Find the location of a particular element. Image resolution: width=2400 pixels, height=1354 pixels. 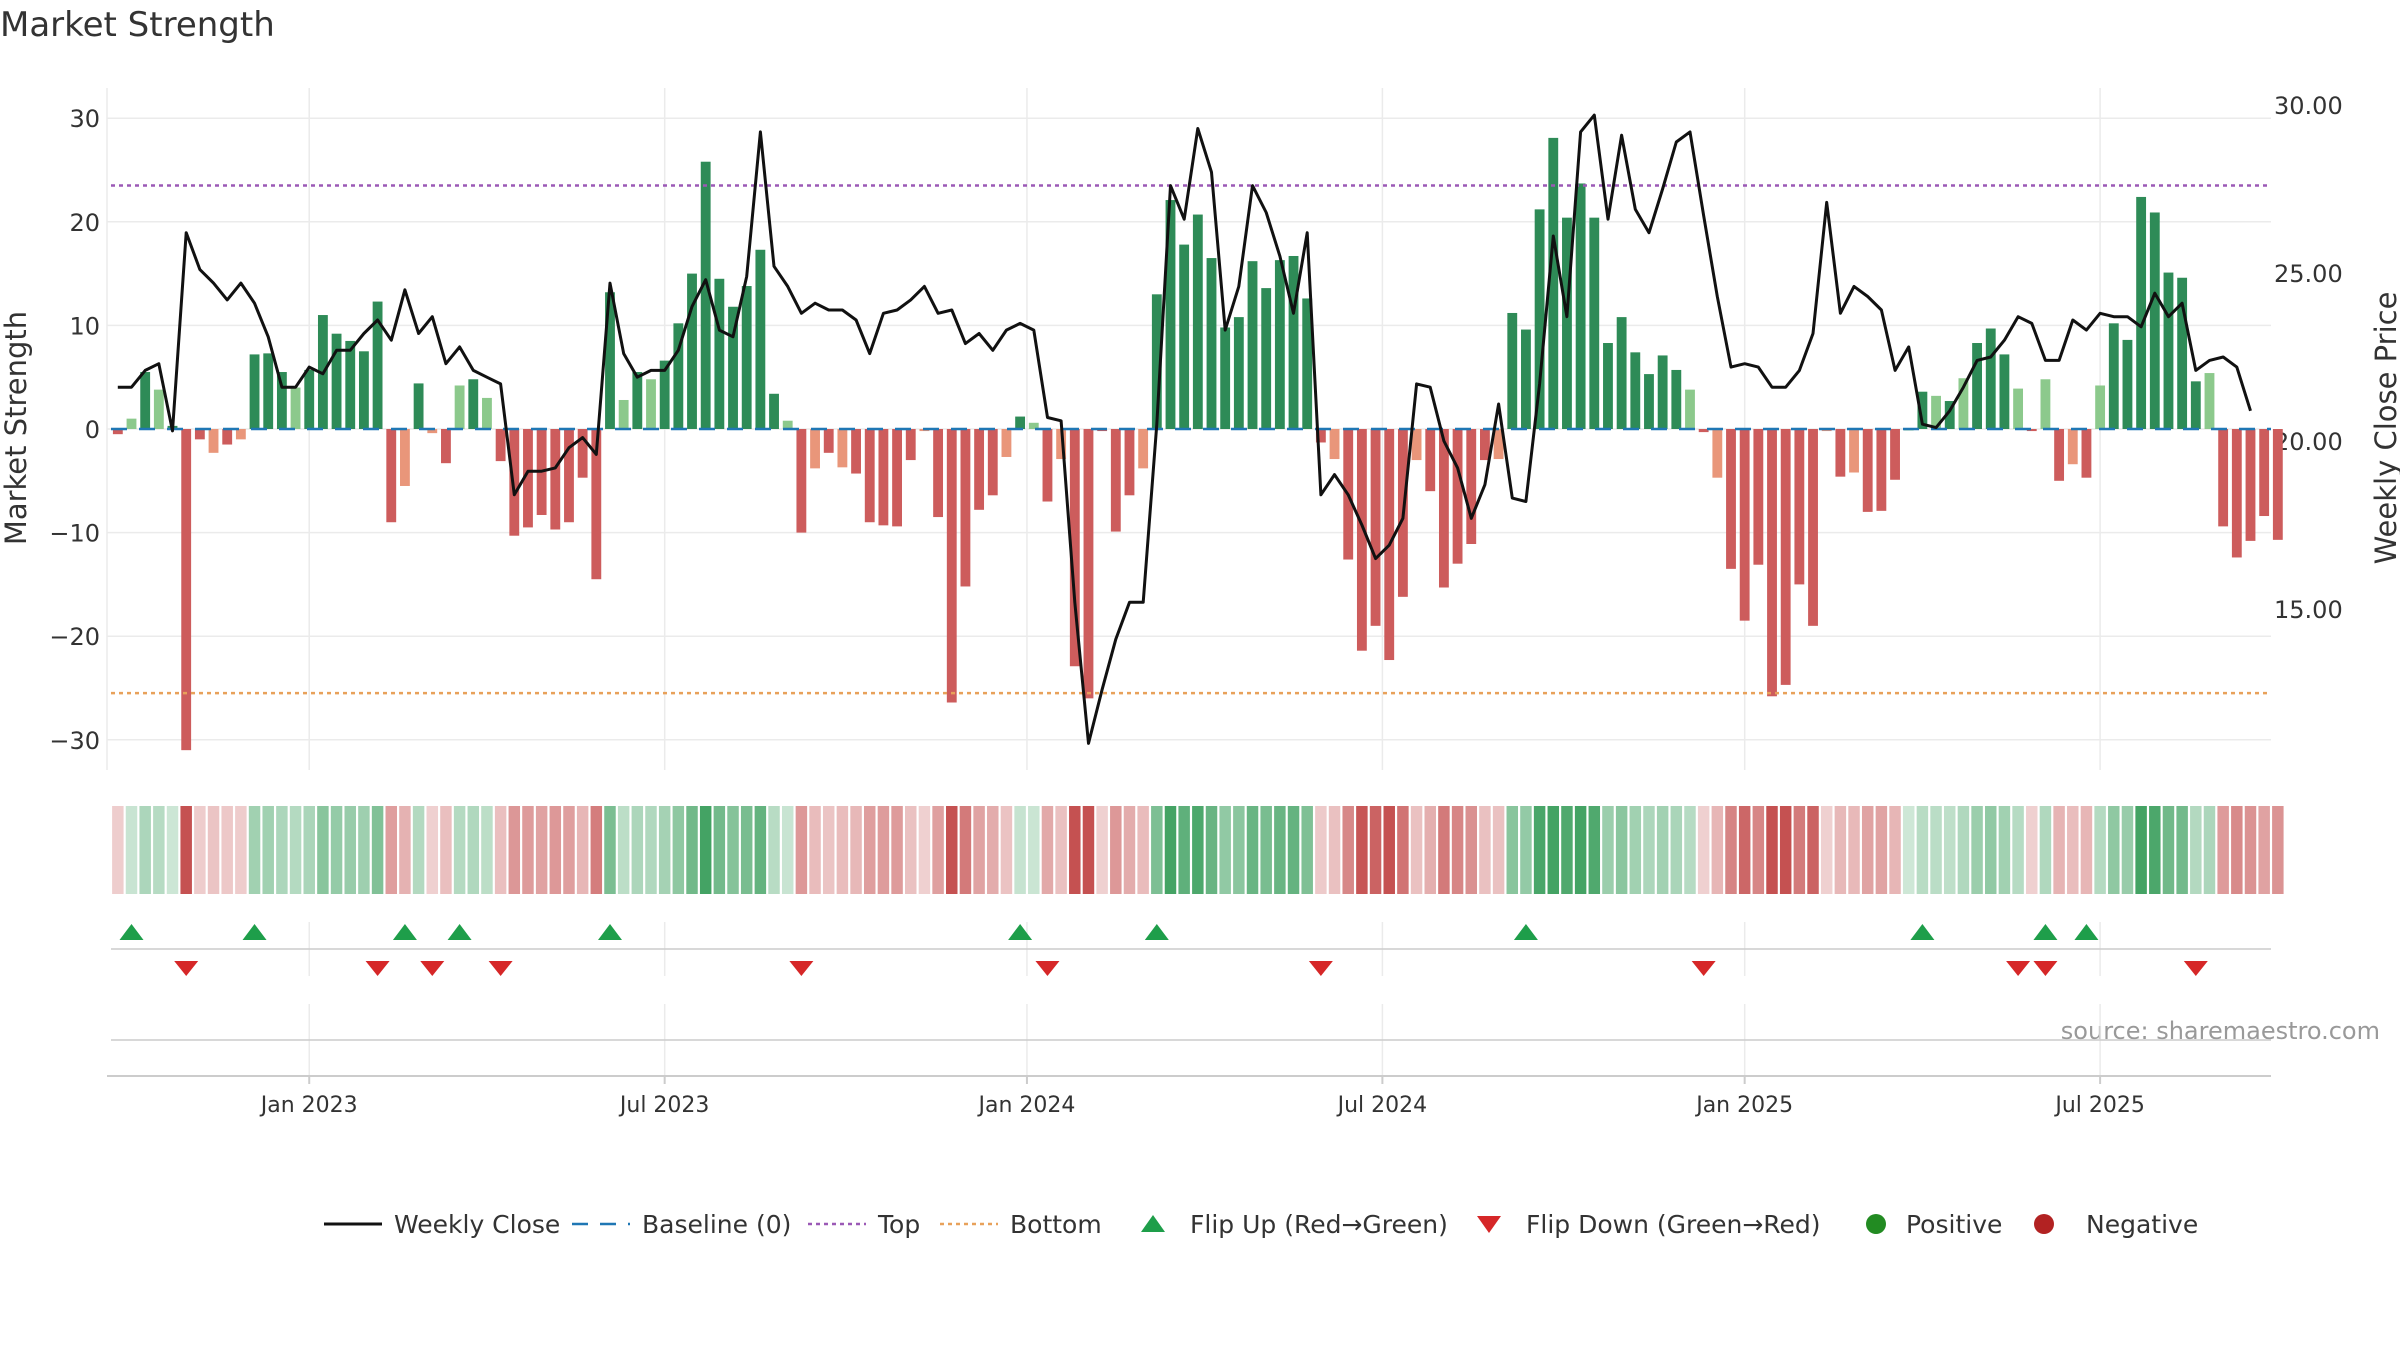

y2-tick-label: 20.00 is located at coordinates (2308, 442).